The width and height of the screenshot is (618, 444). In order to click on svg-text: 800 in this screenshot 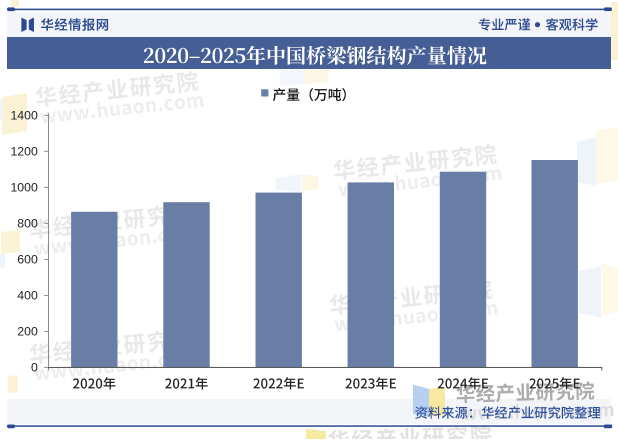, I will do `click(27, 224)`.